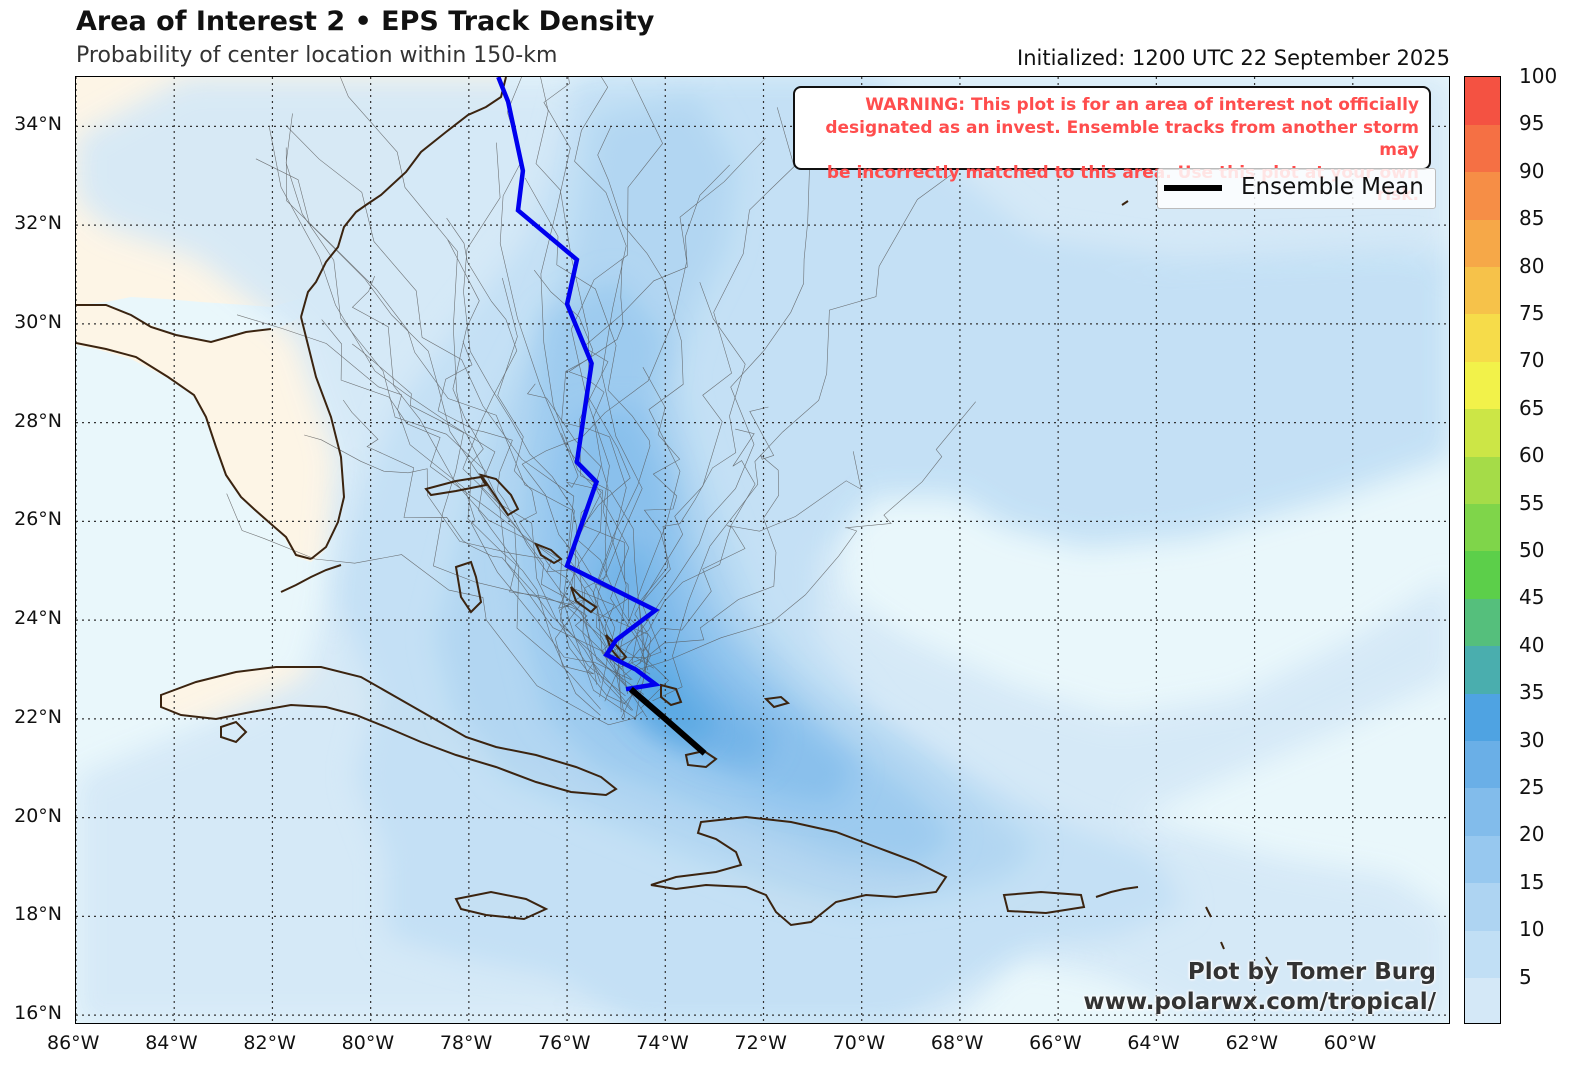  I want to click on coast-puerto-rico, so click(1044, 902).